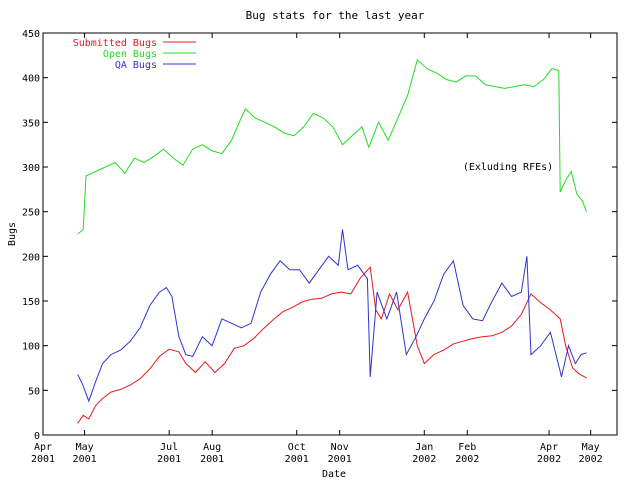 The height and width of the screenshot is (480, 640). What do you see at coordinates (31, 79) in the screenshot?
I see `y-tick-label: 400` at bounding box center [31, 79].